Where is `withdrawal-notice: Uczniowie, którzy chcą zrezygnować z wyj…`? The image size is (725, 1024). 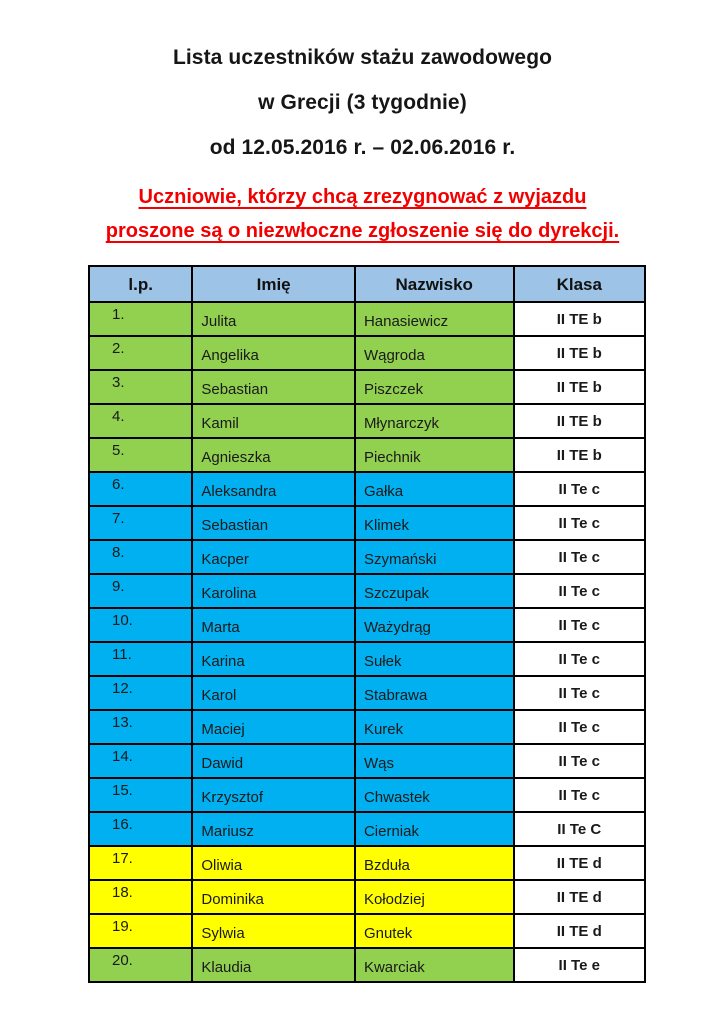 withdrawal-notice: Uczniowie, którzy chcą zrezygnować z wyj… is located at coordinates (362, 214).